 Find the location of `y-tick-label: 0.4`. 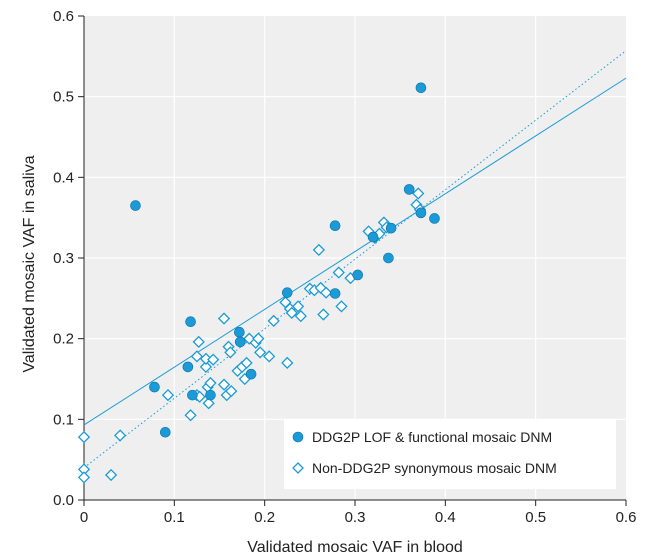

y-tick-label: 0.4 is located at coordinates (63, 177).